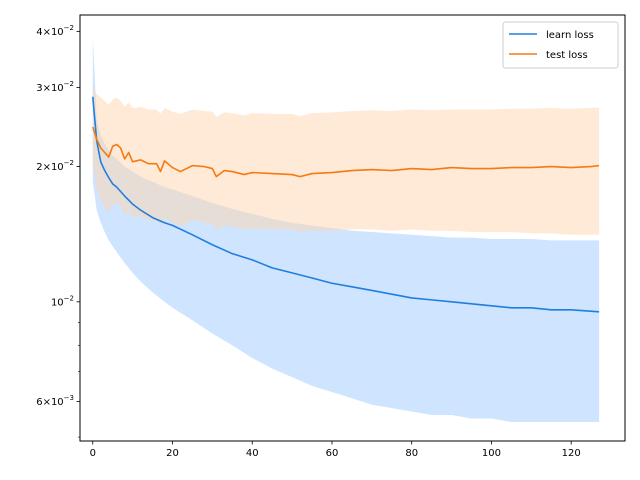  I want to click on x-tick-label: 80, so click(411, 453).